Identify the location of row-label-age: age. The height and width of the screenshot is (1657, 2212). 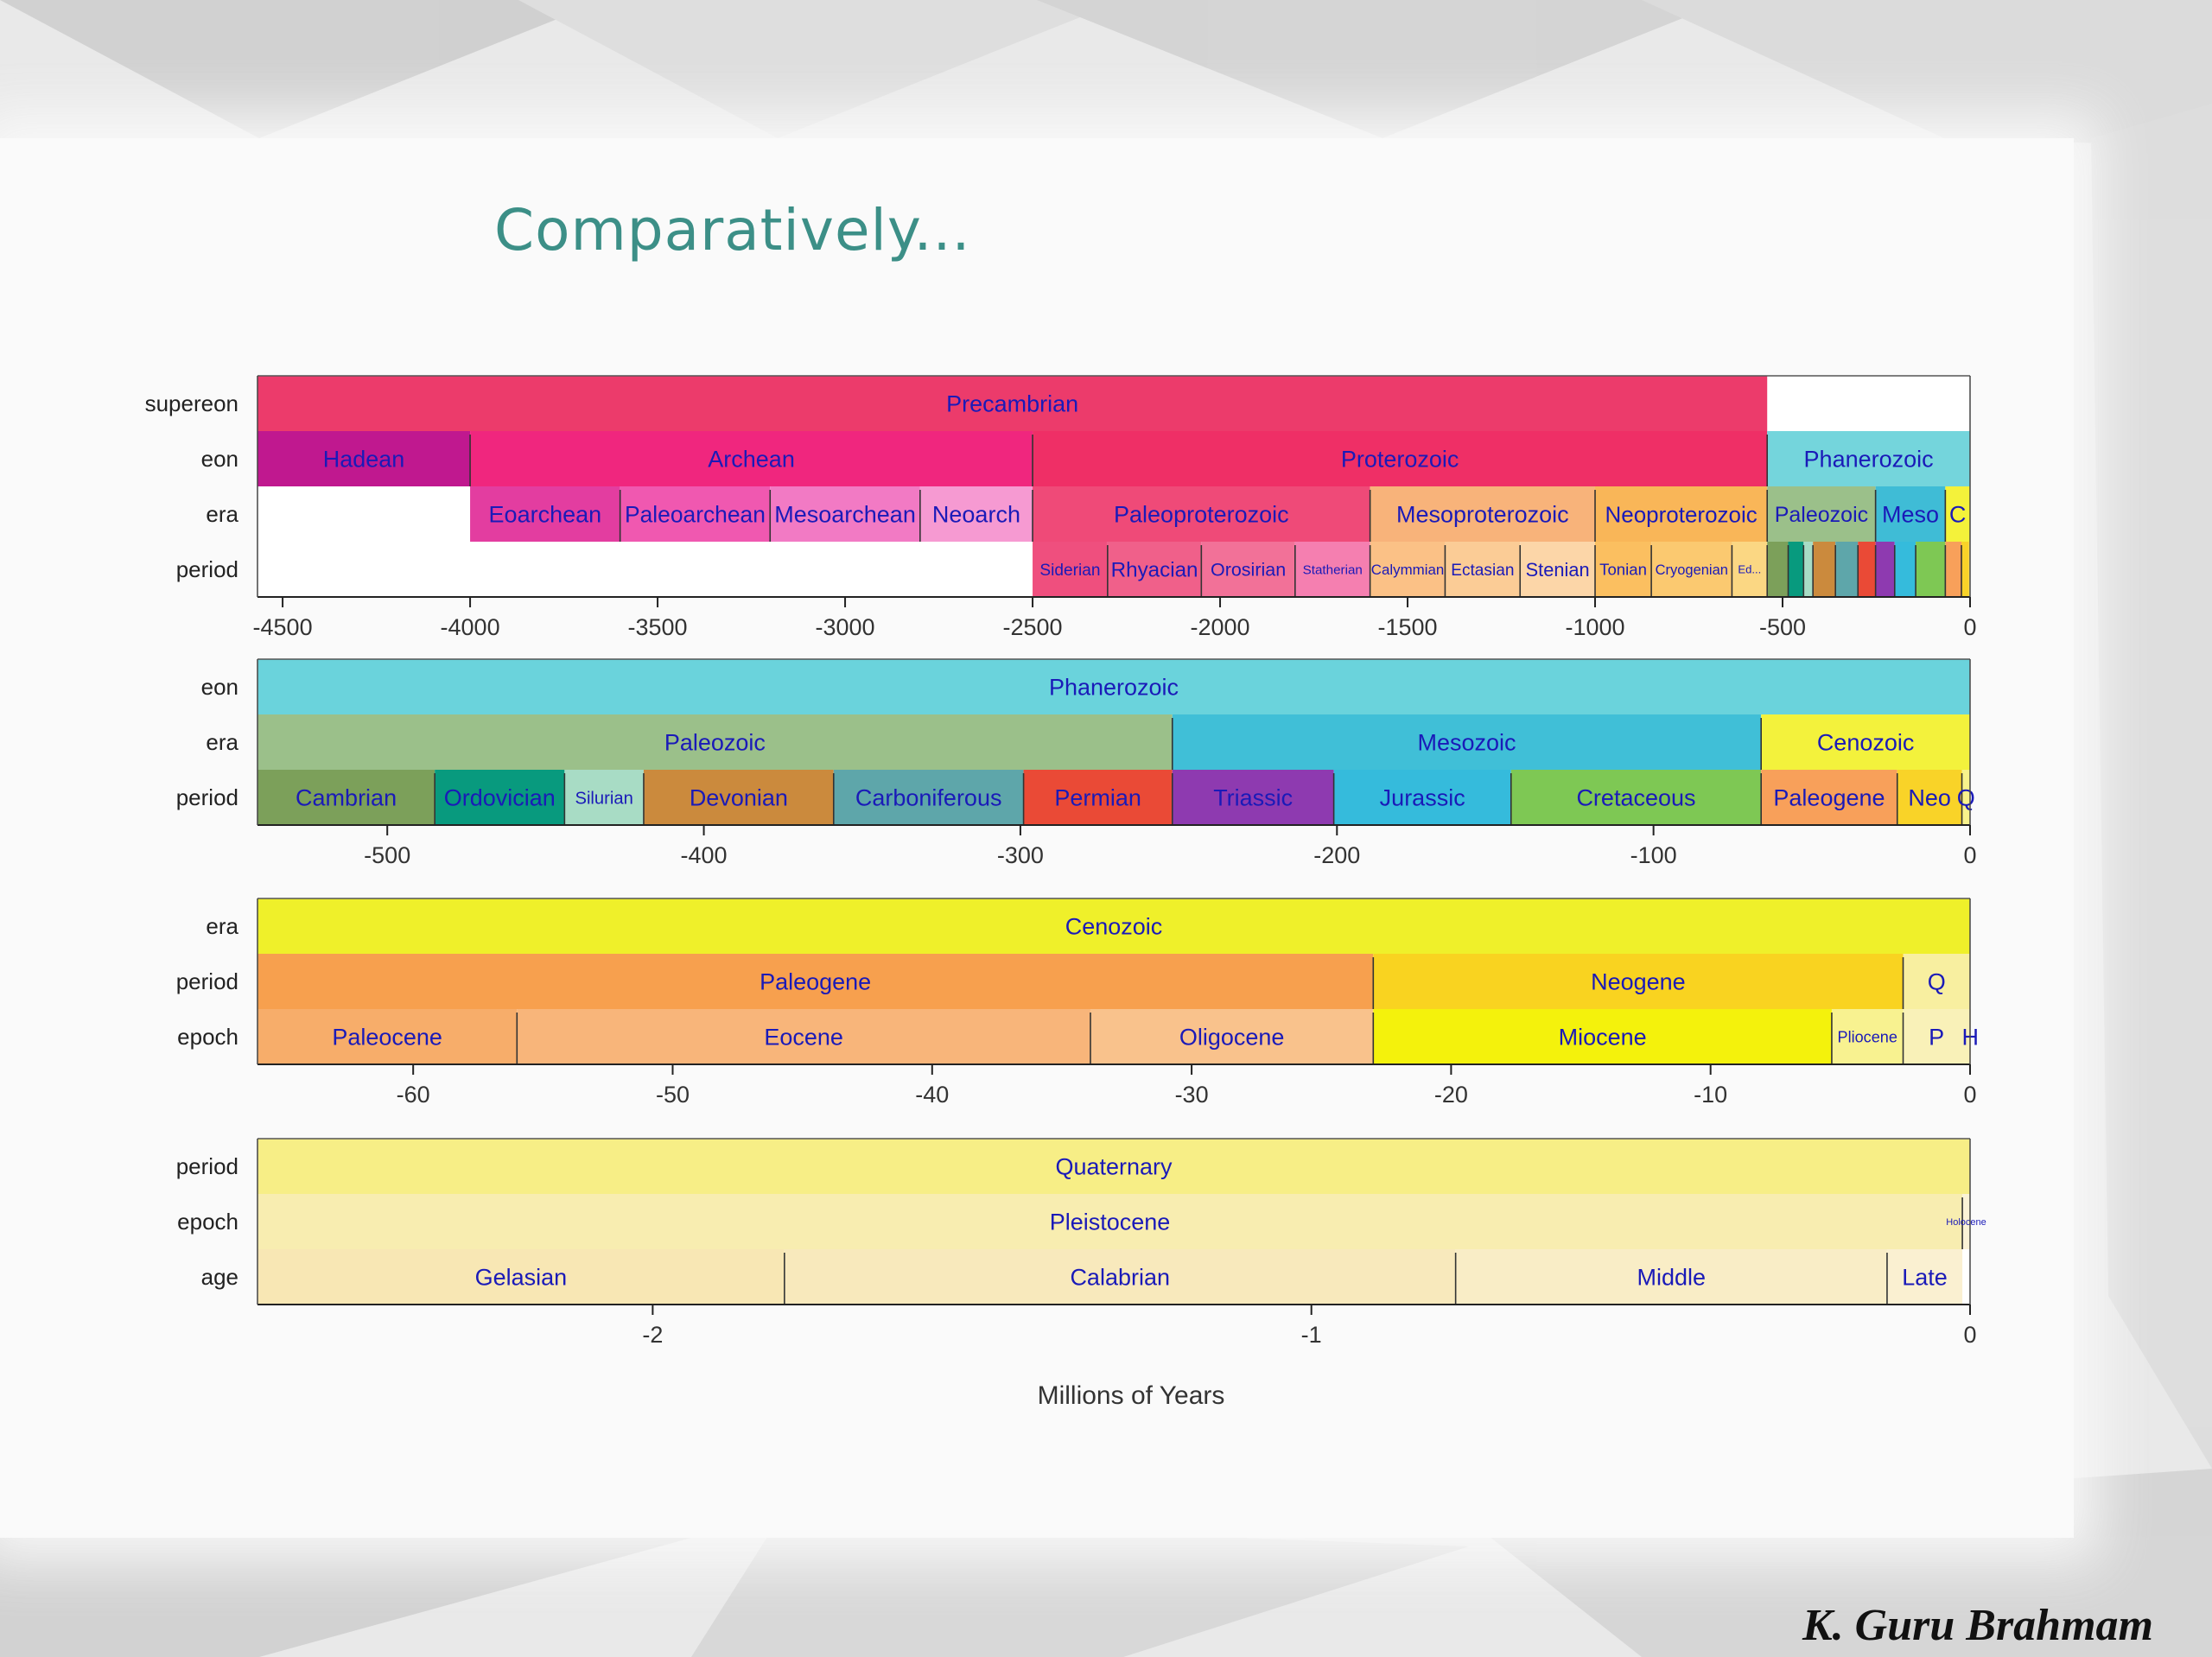
(219, 1277).